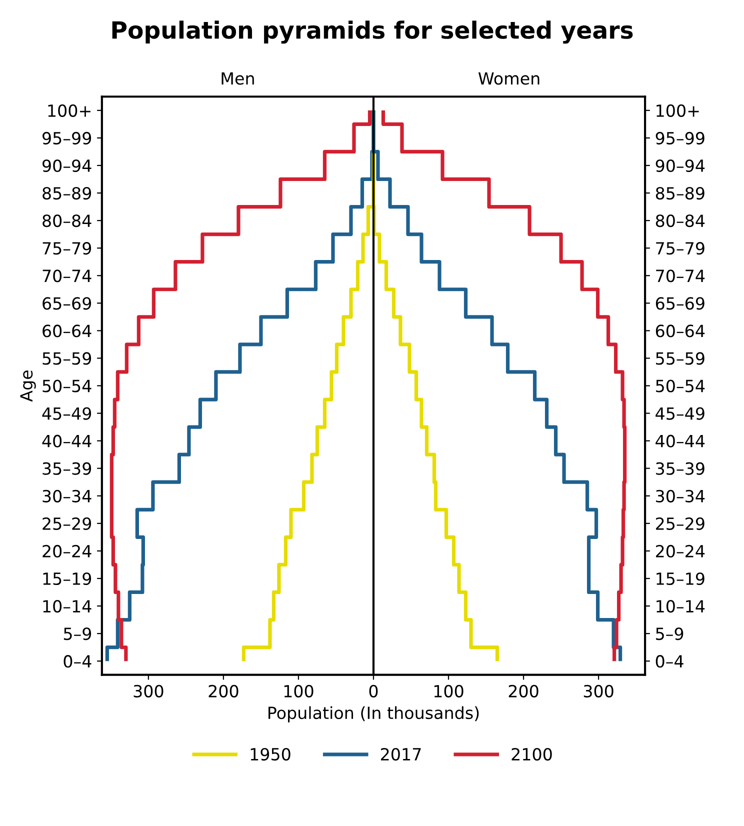 The height and width of the screenshot is (826, 744). What do you see at coordinates (28, 386) in the screenshot?
I see `y-axis-title: Age` at bounding box center [28, 386].